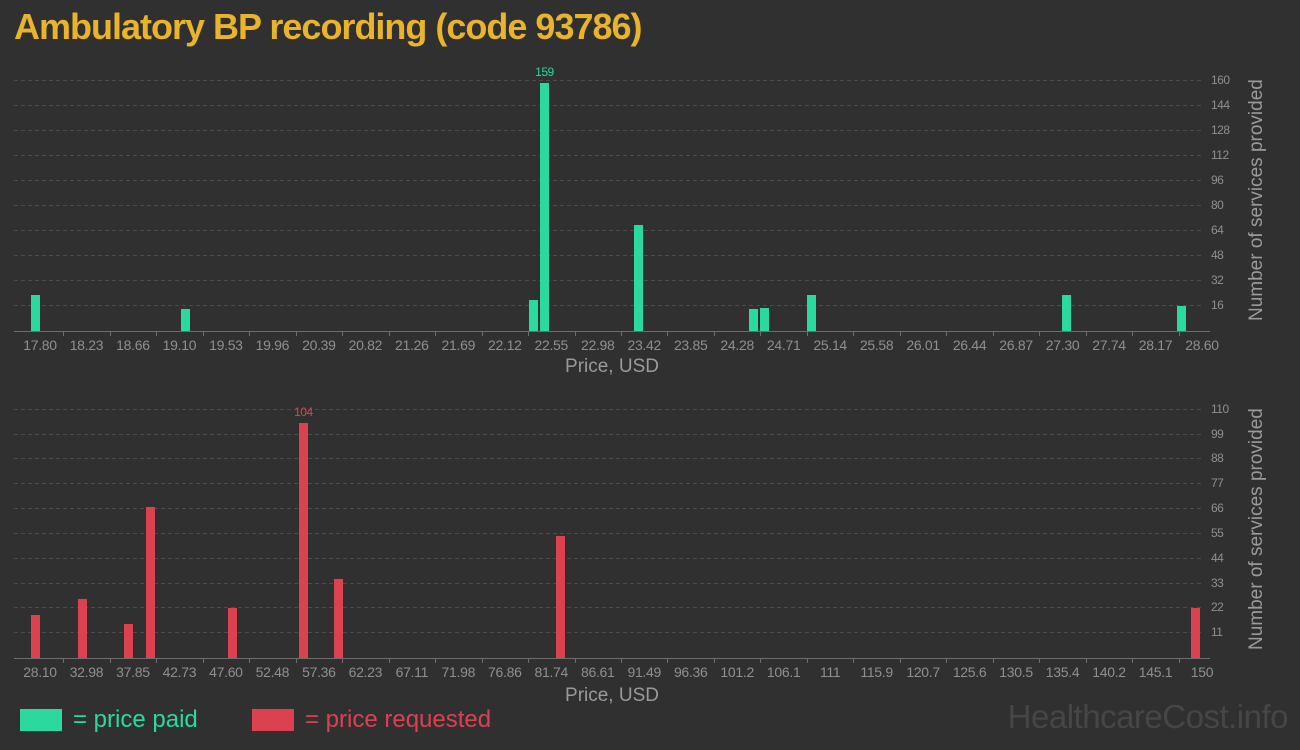 This screenshot has height=750, width=1300. I want to click on bar-price-requested-37.85, so click(128, 641).